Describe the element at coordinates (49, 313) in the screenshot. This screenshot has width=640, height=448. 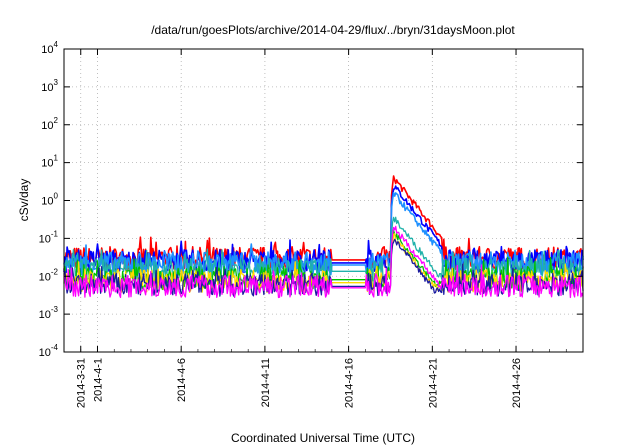
I see `y-tick-label: 10⁻³` at that location.